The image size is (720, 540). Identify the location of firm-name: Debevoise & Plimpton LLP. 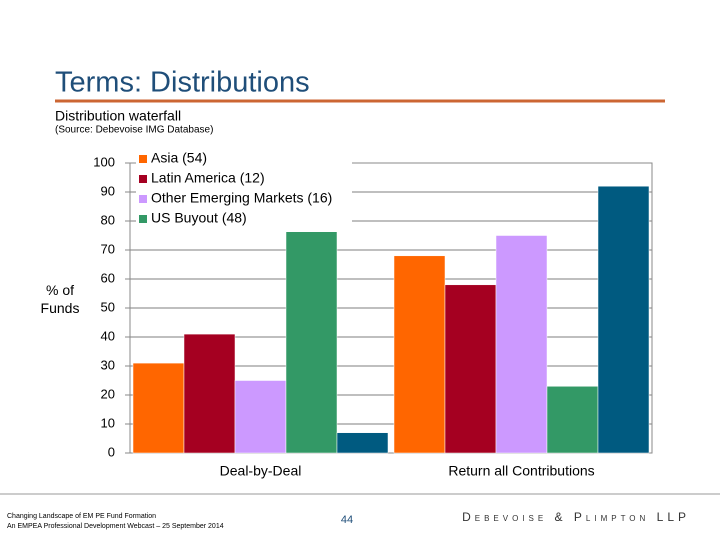
(576, 517).